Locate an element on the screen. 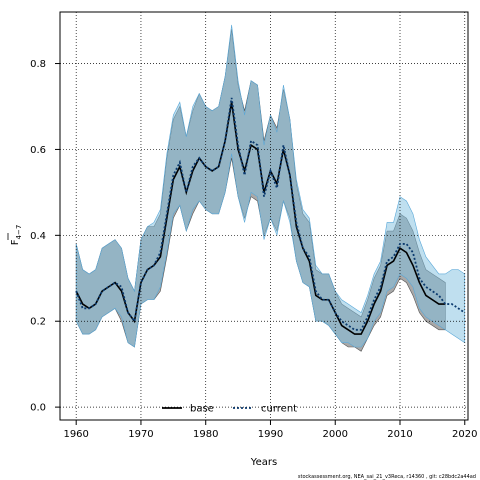 The image size is (480, 480). y-axis-label: F4−7 is located at coordinates (15, 235).